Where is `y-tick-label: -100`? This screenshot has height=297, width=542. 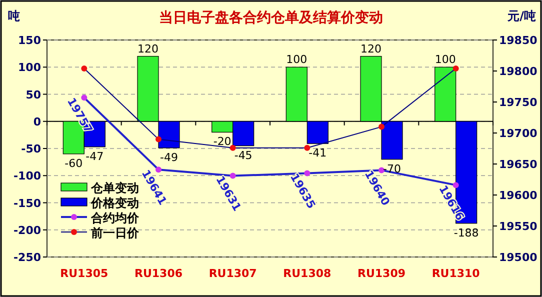 y-tick-label: -100 is located at coordinates (27, 176).